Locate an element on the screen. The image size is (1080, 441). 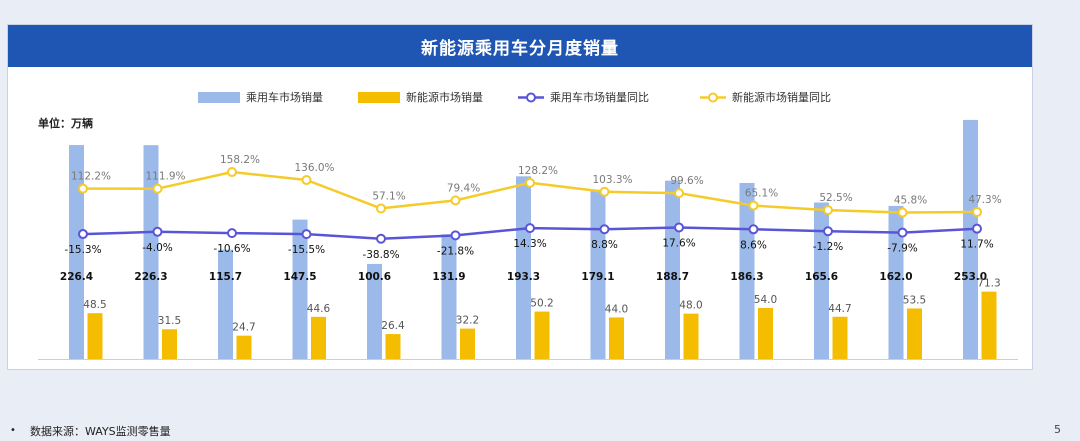
passenger-yoy-label-1: -15.3% is located at coordinates (82, 250).